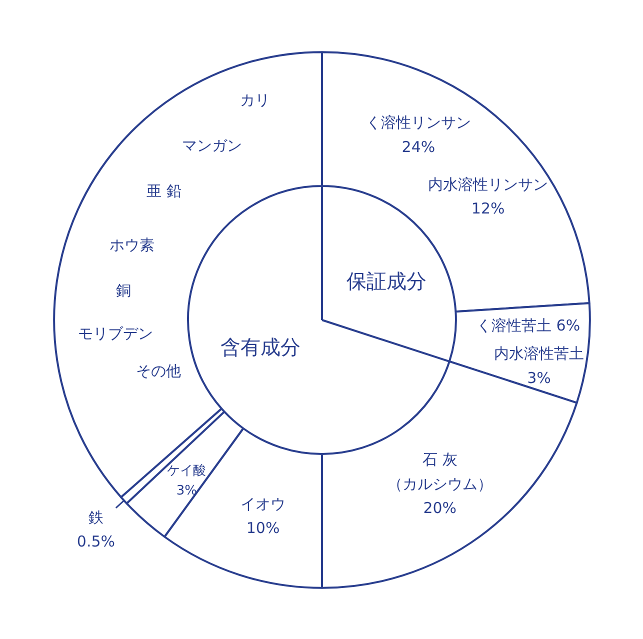  I want to click on text: 含有成分, so click(260, 346).